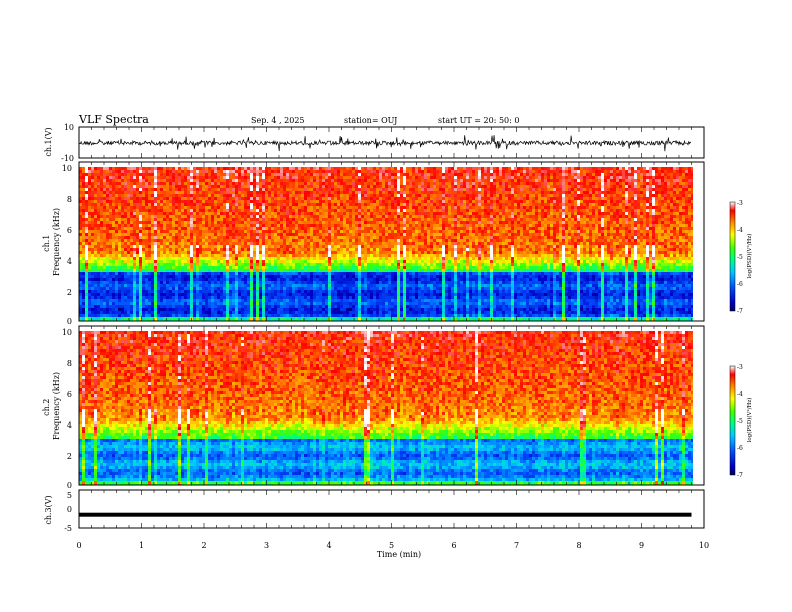 The width and height of the screenshot is (792, 612). Describe the element at coordinates (69, 261) in the screenshot. I see `ch1-spec-ytick-4: 4` at that location.